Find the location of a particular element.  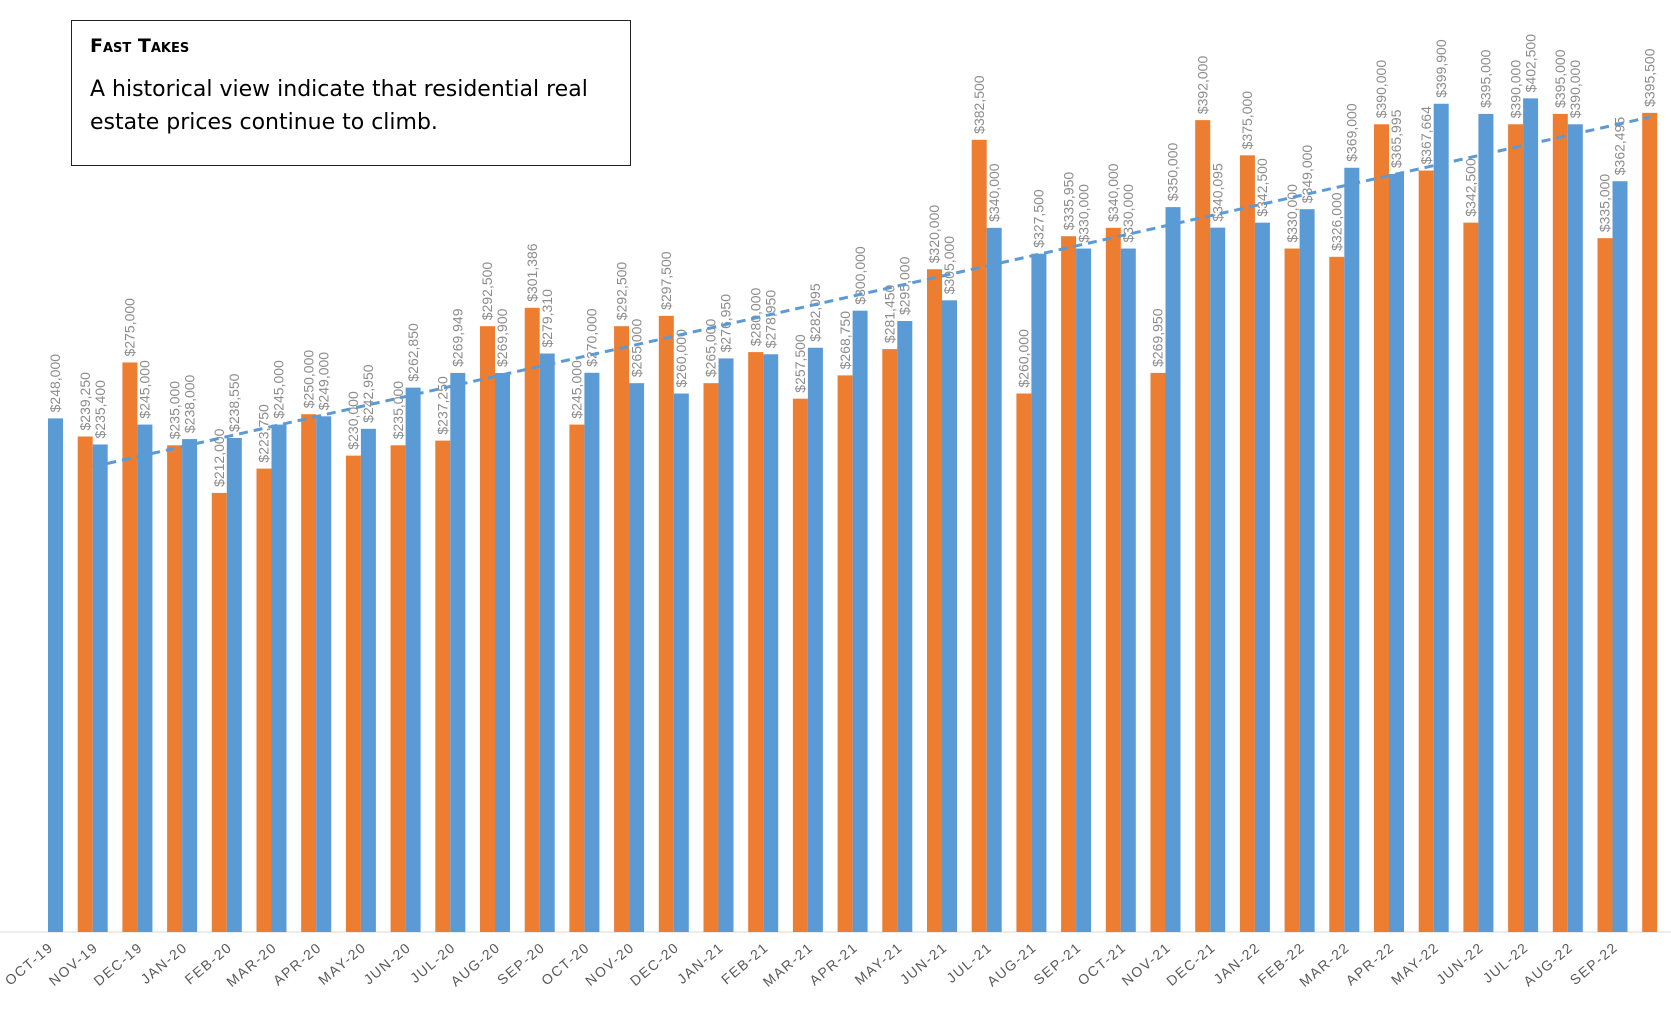

x-tick-label: NOV-20 is located at coordinates (609, 964).